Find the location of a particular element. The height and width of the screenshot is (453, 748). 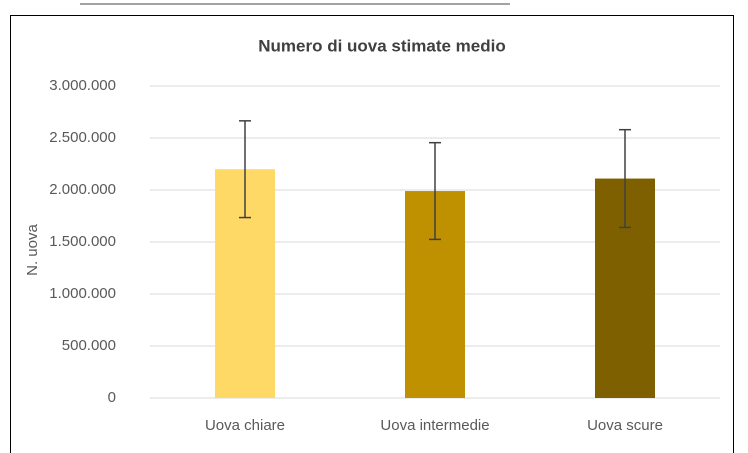

y-tick-label: 2.500.000 is located at coordinates (82, 137).